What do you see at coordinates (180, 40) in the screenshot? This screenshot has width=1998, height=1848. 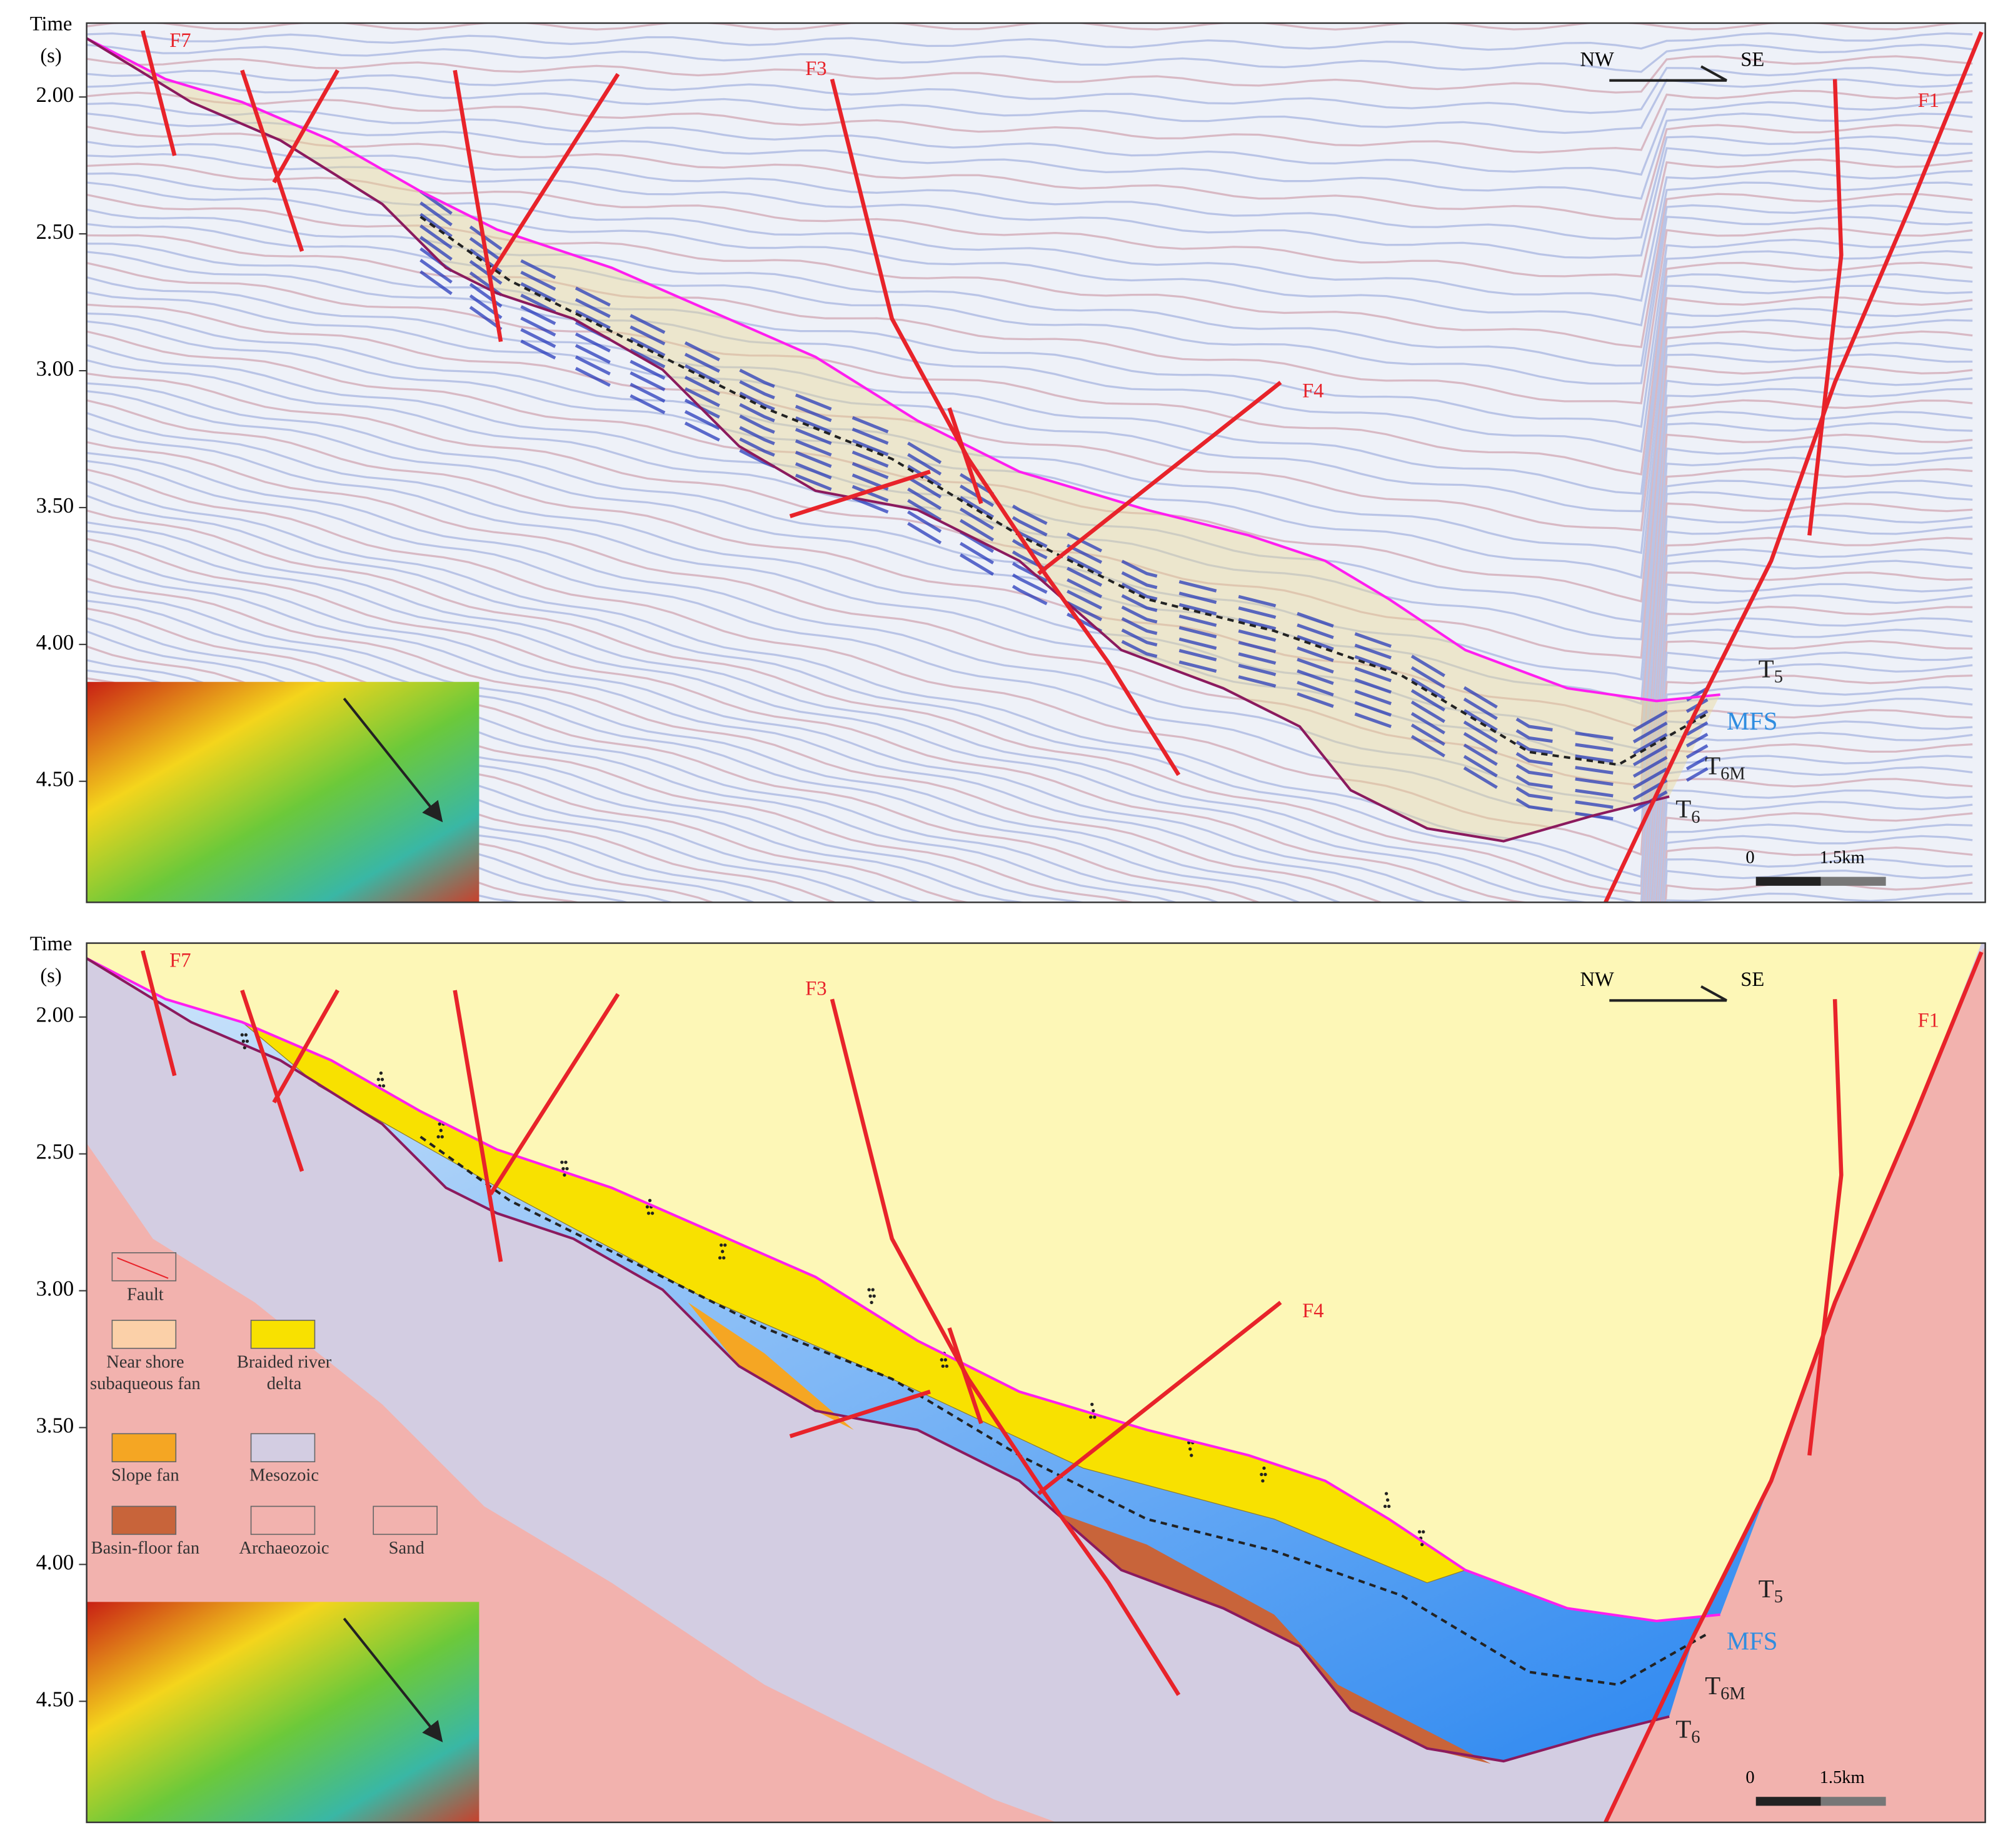 I see `fault-label: F7` at bounding box center [180, 40].